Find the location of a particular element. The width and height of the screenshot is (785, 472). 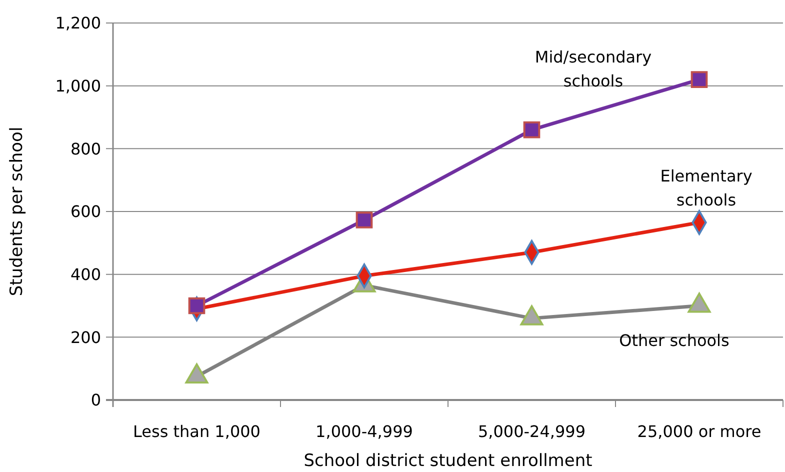

x-tick-label: 1,000-4,999 is located at coordinates (364, 431).